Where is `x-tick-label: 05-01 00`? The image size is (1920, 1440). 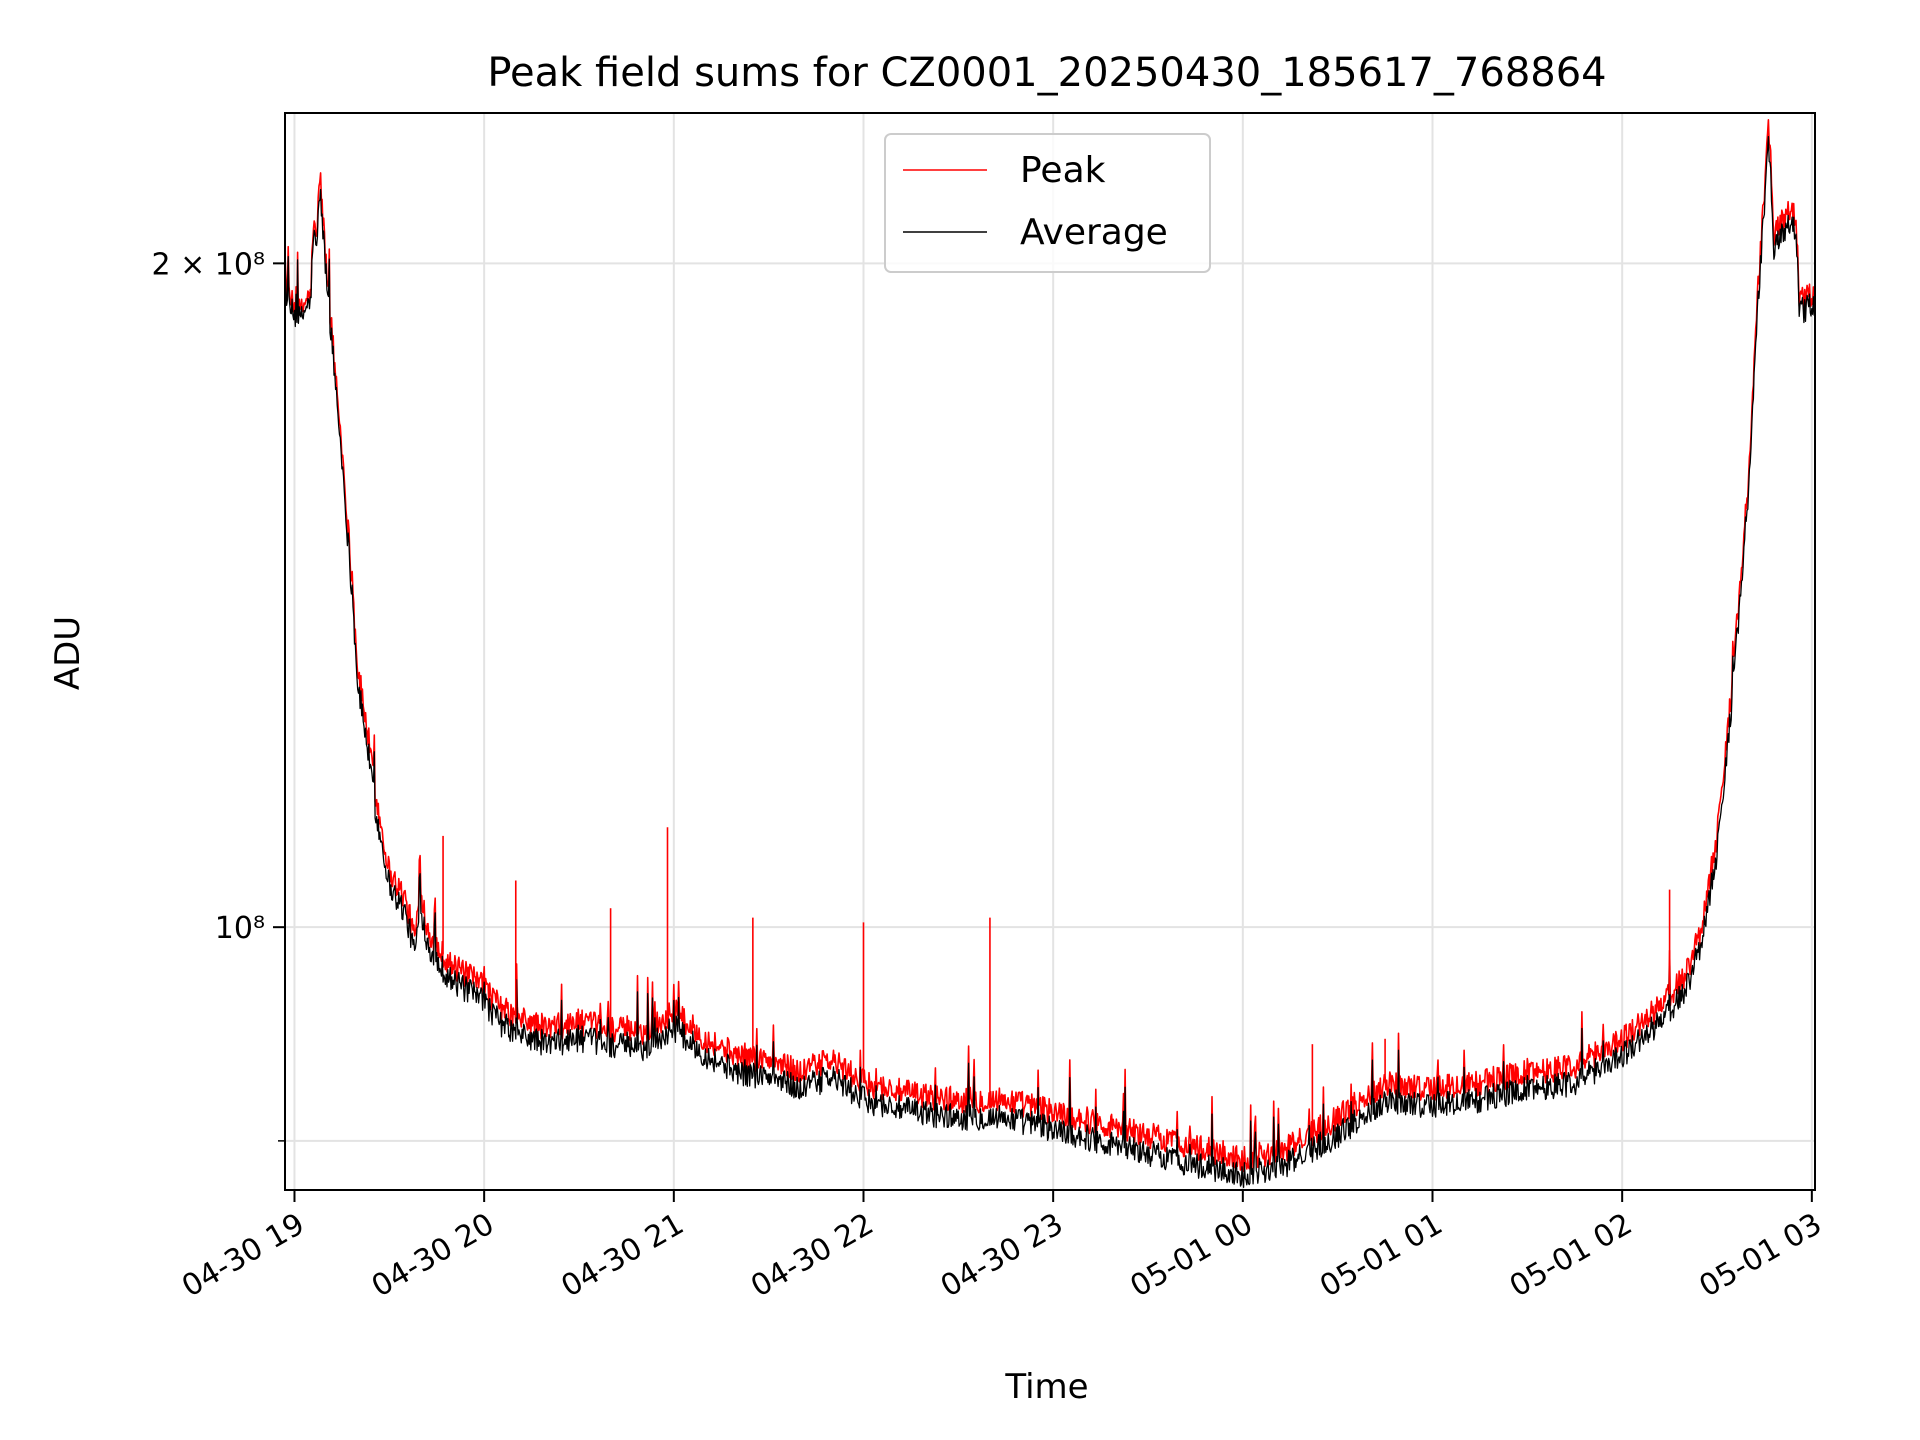 x-tick-label: 05-01 00 is located at coordinates (1192, 1256).